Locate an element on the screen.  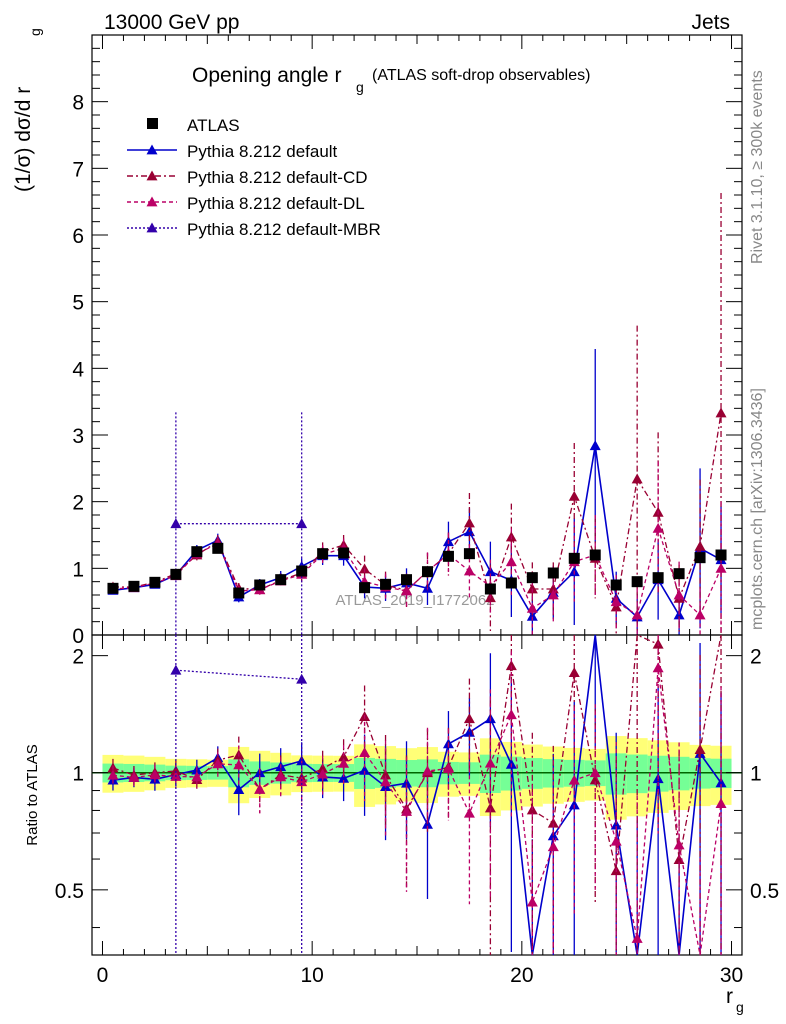
ylabel-sub: g is located at coordinates (35, 32).